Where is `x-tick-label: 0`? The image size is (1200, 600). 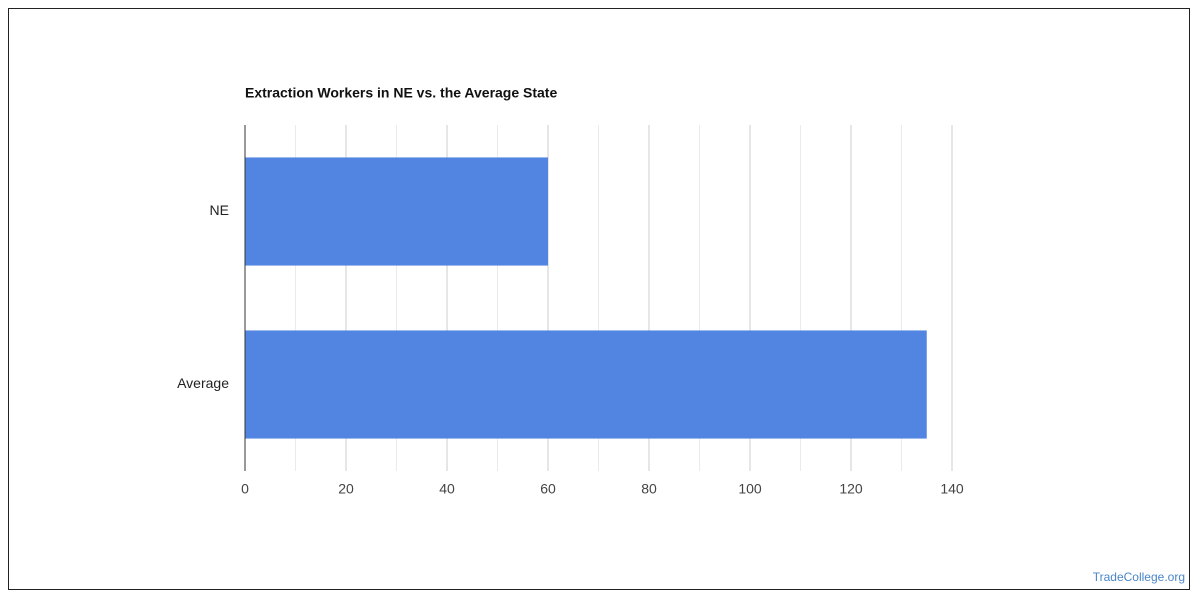
x-tick-label: 0 is located at coordinates (245, 489).